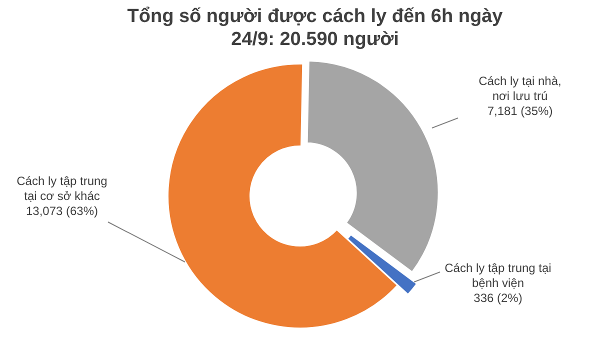 The image size is (600, 337). What do you see at coordinates (498, 275) in the screenshot?
I see `slice-label: Cách ly tập trung tại bệnh viện` at bounding box center [498, 275].